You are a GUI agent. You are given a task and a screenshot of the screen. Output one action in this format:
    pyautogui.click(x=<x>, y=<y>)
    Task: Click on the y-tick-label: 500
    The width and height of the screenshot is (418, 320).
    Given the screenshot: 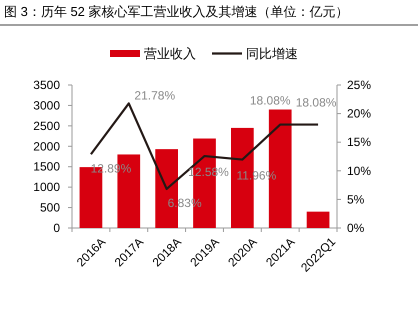 What is the action you would take?
    pyautogui.click(x=50, y=207)
    